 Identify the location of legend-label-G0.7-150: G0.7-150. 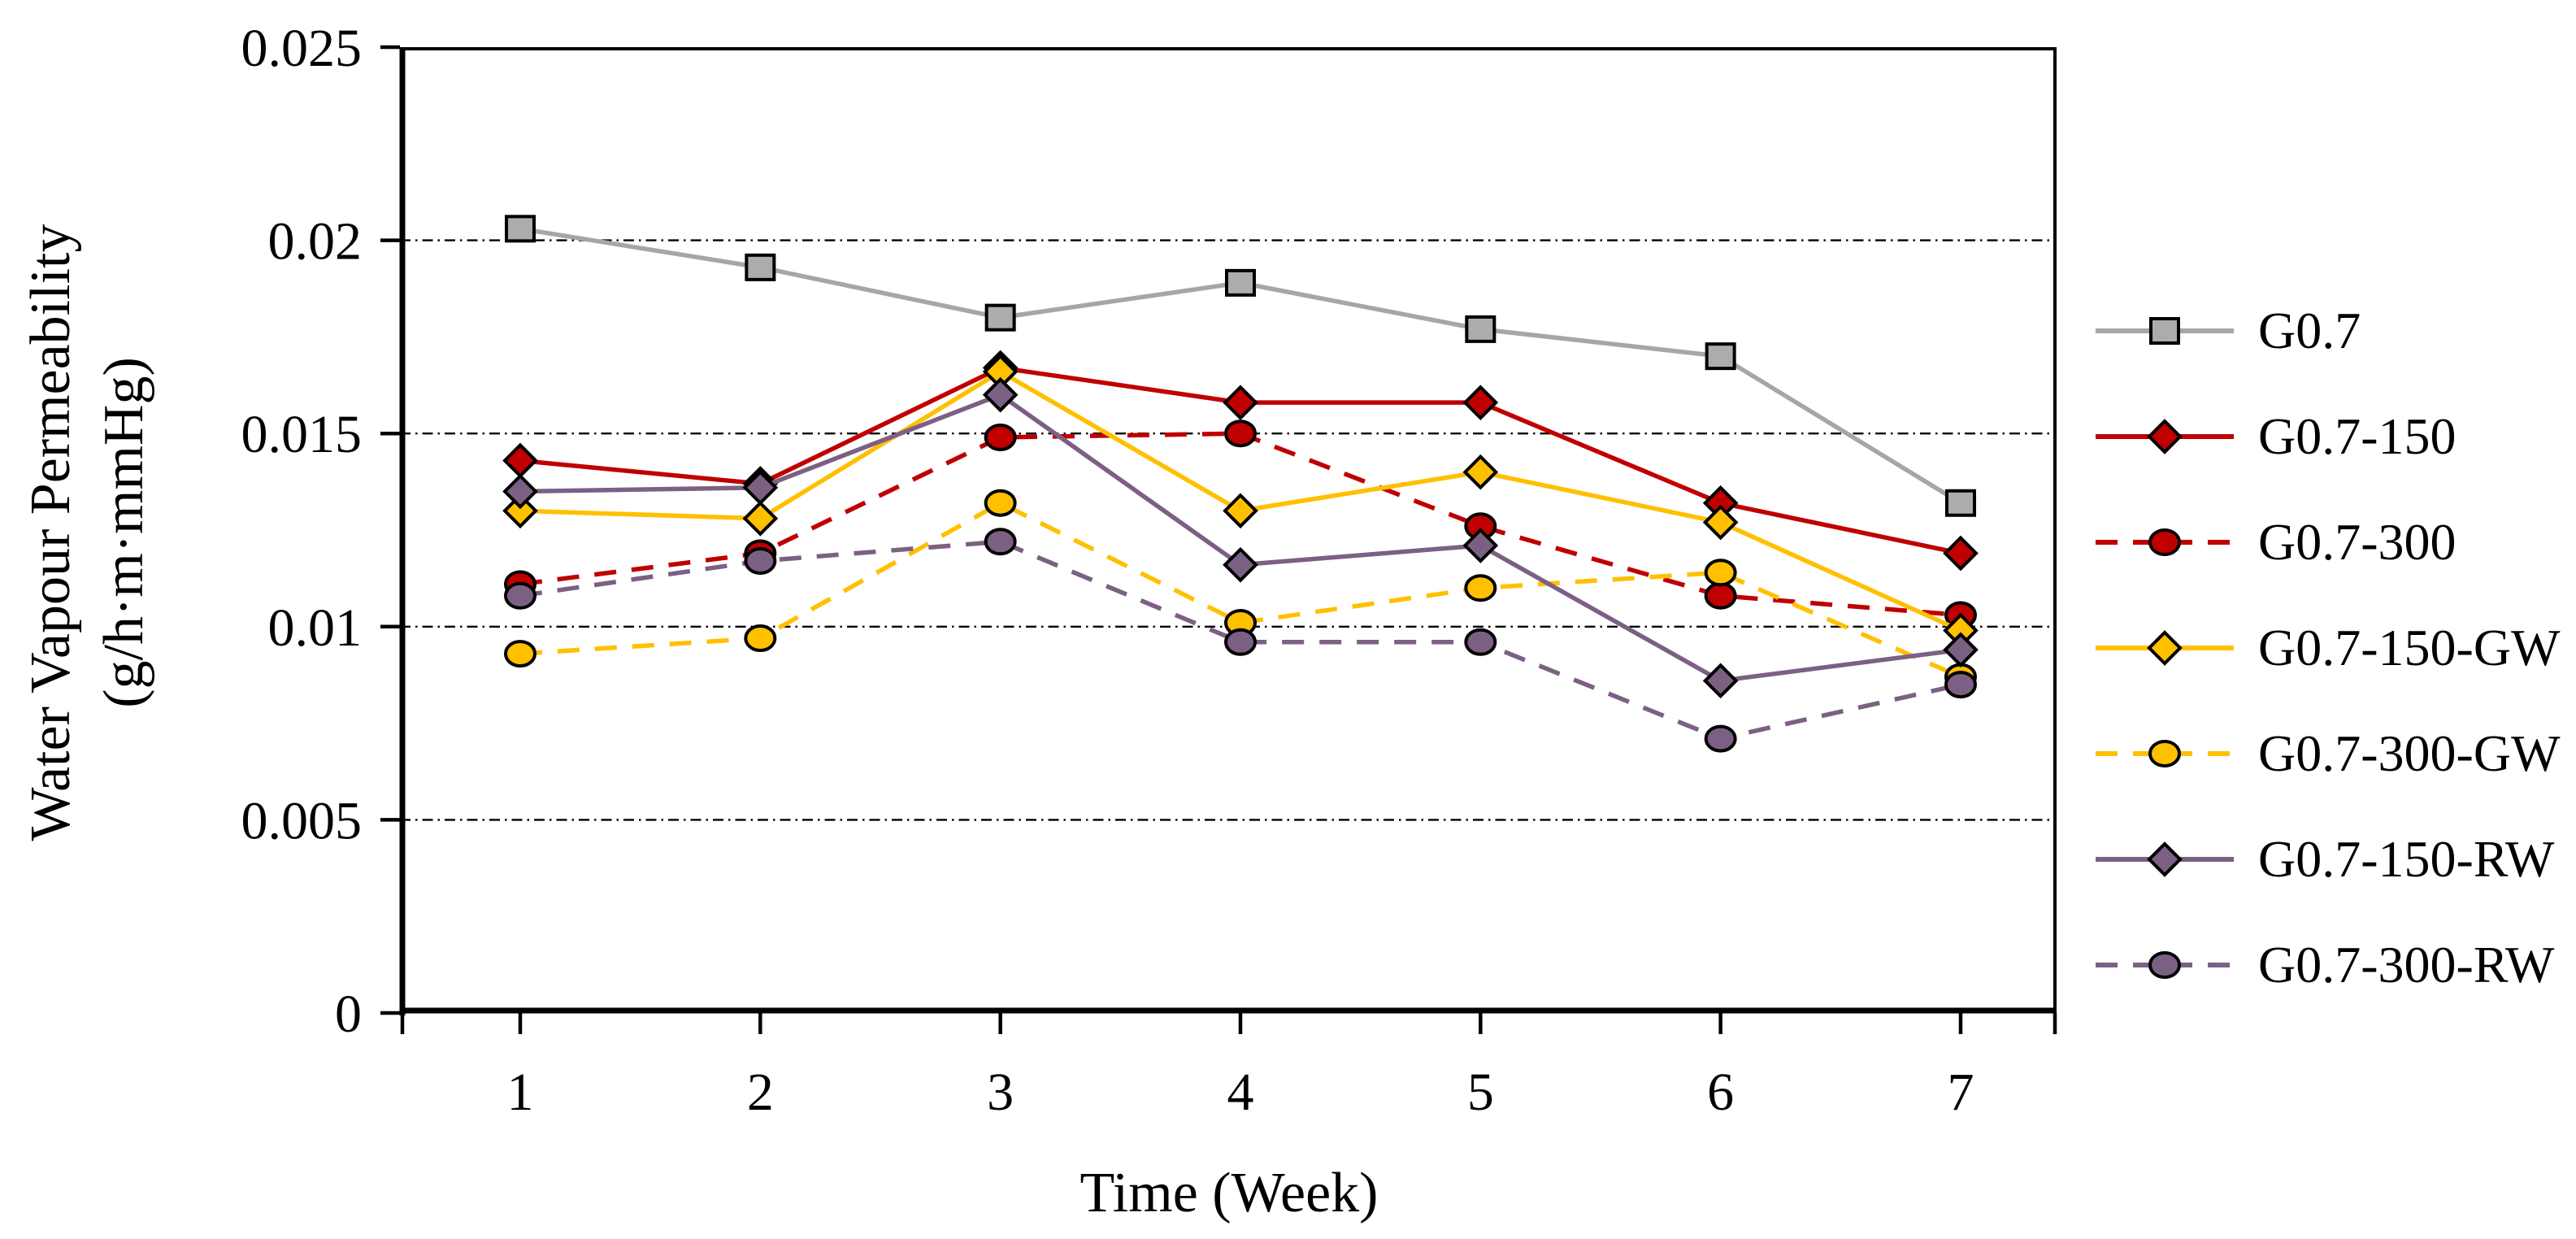
(2357, 436).